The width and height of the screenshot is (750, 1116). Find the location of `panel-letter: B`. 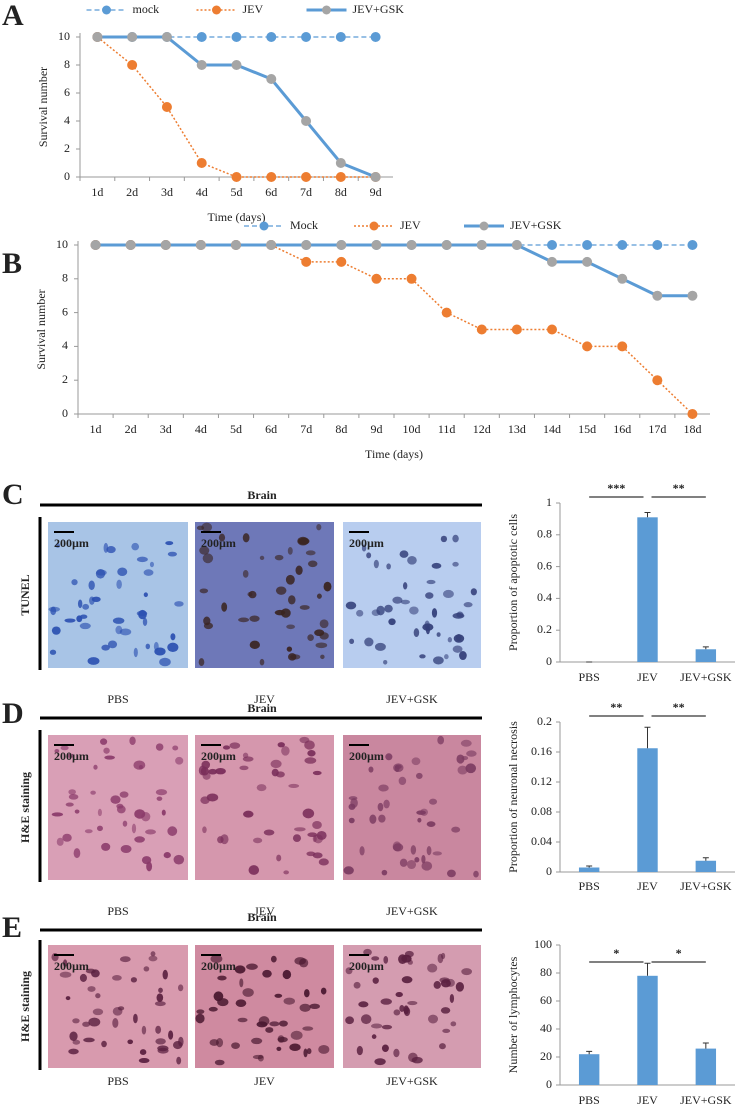

panel-letter: B is located at coordinates (12, 263).